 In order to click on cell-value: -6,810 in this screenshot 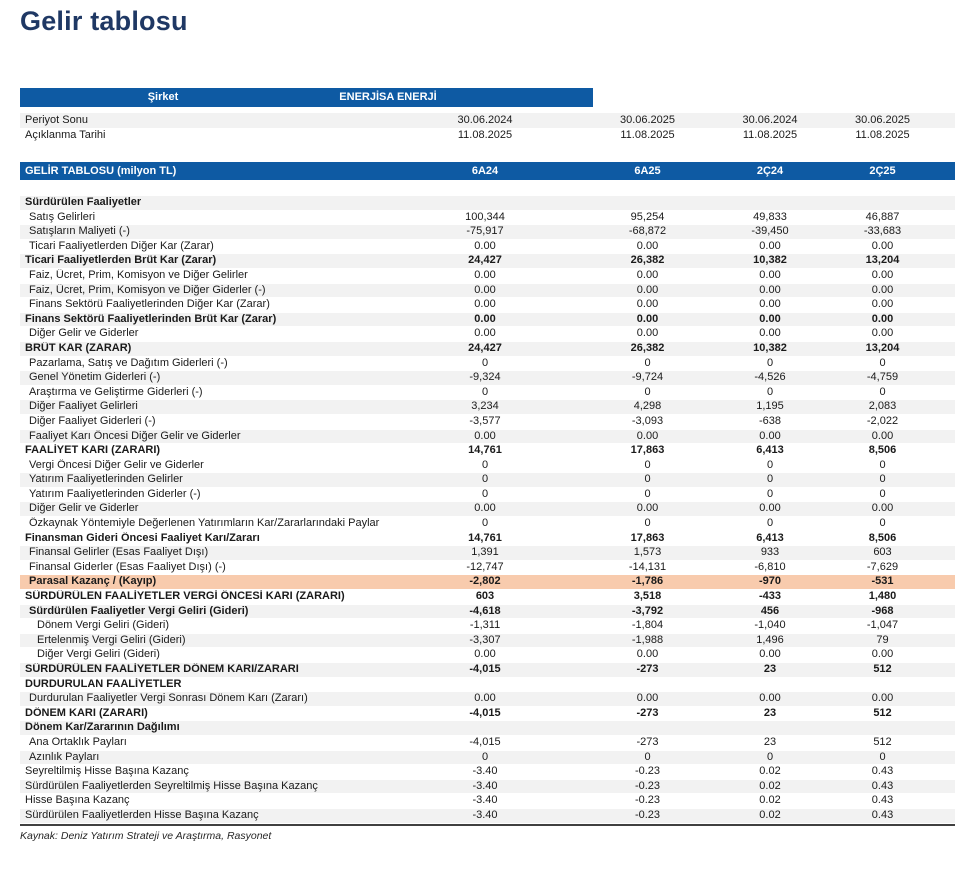, I will do `click(770, 566)`.